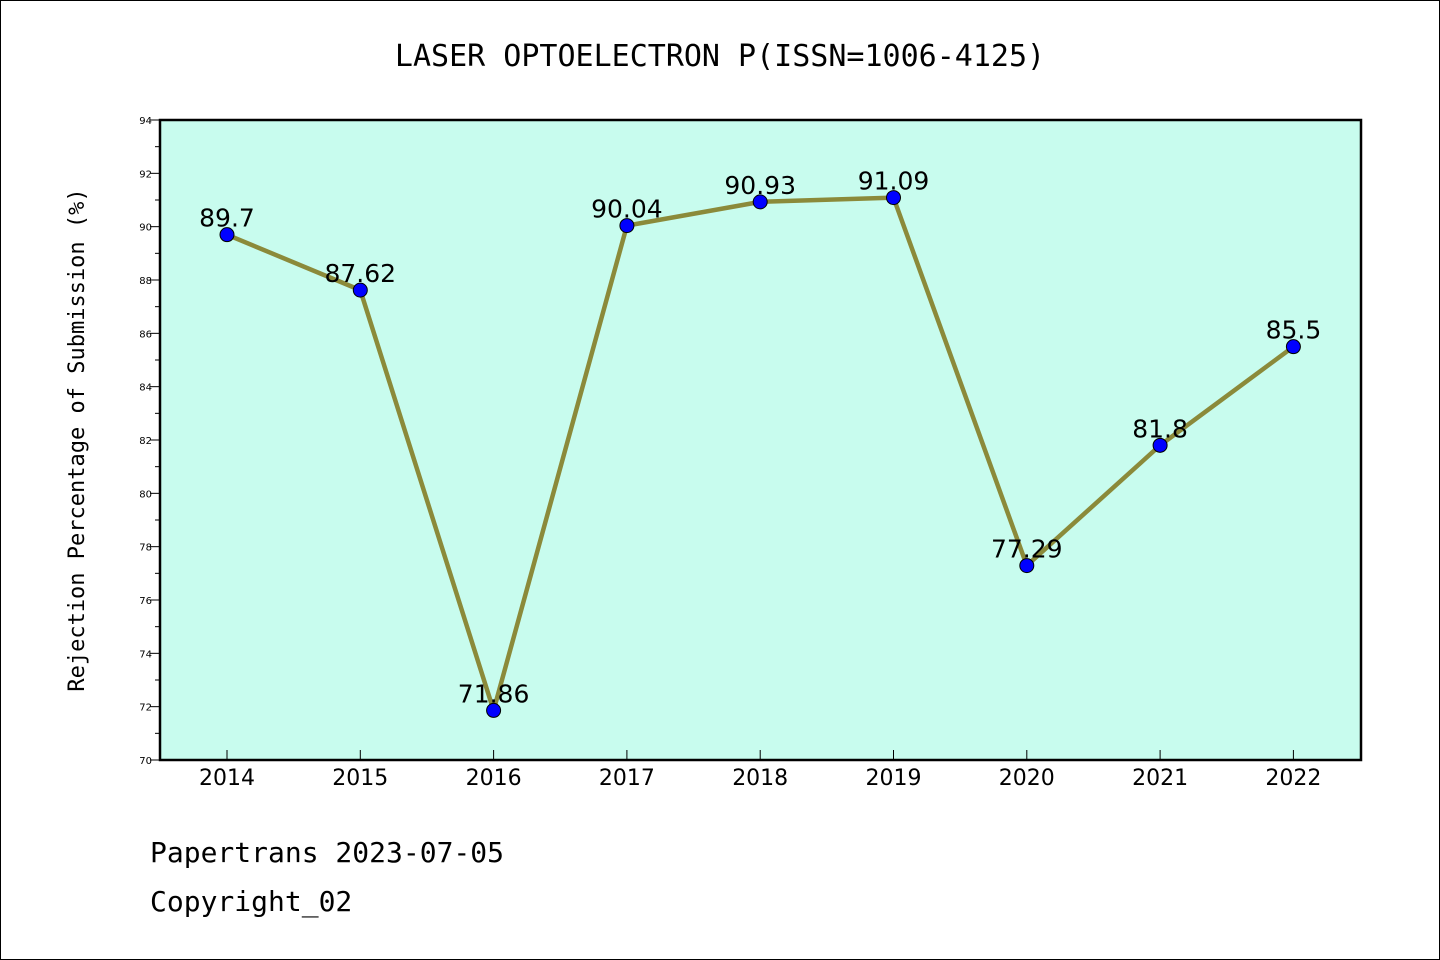  What do you see at coordinates (1293, 778) in the screenshot?
I see `x-tick-label: 2022` at bounding box center [1293, 778].